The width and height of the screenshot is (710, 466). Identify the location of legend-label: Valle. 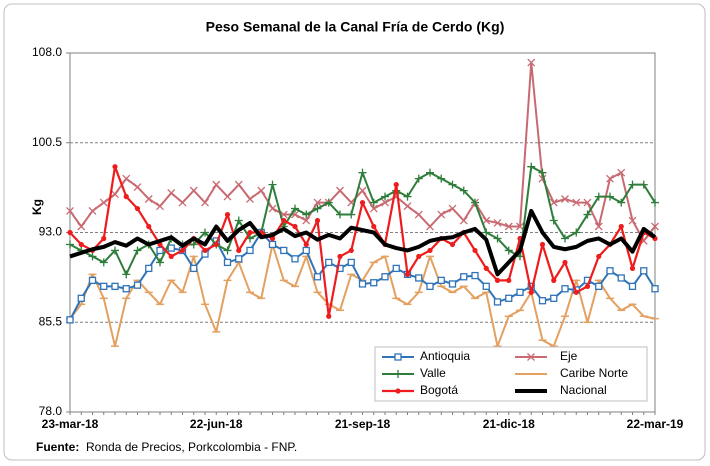
(433, 373).